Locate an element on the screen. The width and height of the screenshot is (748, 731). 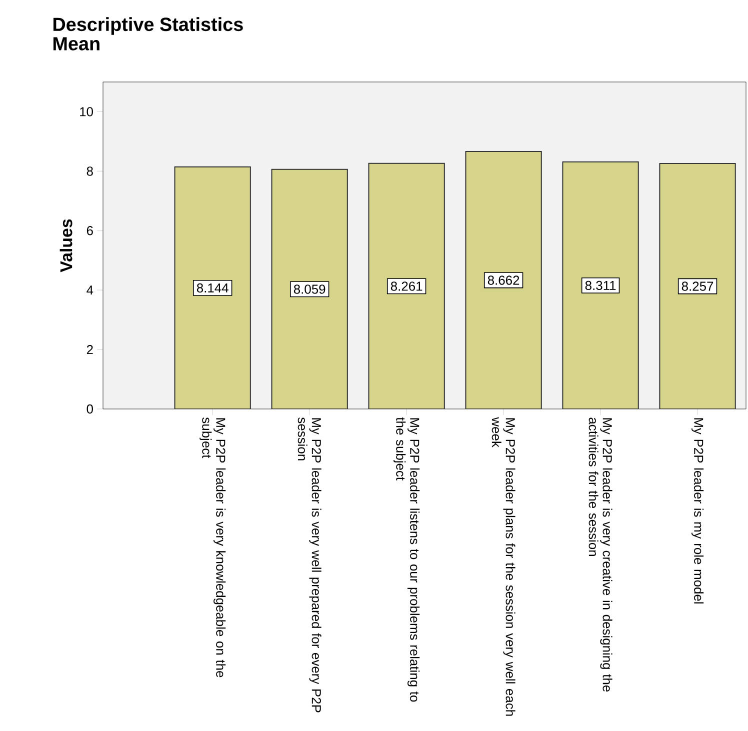
y-tick-label: 8 is located at coordinates (89, 171).